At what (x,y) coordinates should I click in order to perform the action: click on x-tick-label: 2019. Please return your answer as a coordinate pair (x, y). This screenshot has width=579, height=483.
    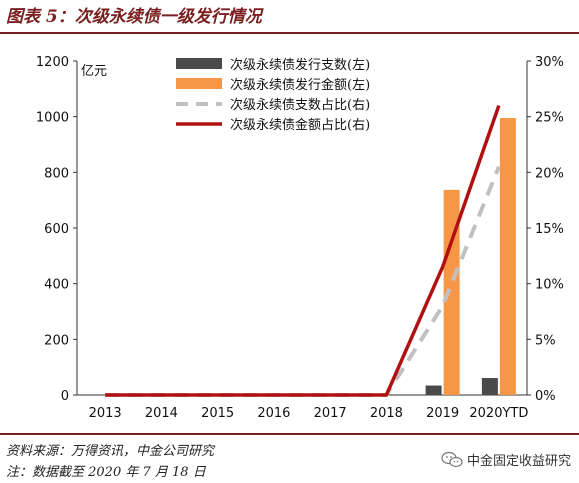
    Looking at the image, I should click on (442, 413).